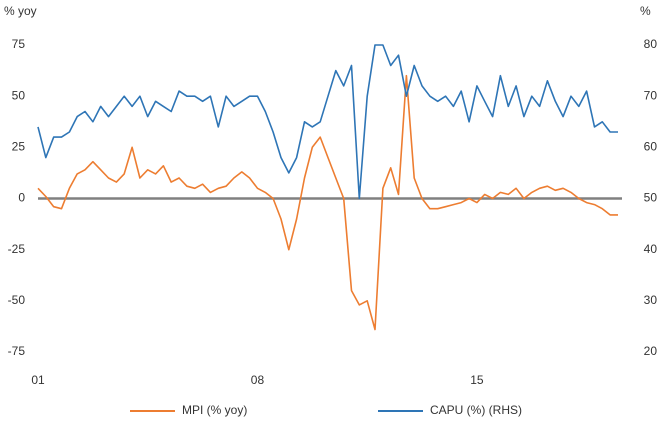 This screenshot has width=661, height=431. I want to click on x-tick-label: 08, so click(258, 380).